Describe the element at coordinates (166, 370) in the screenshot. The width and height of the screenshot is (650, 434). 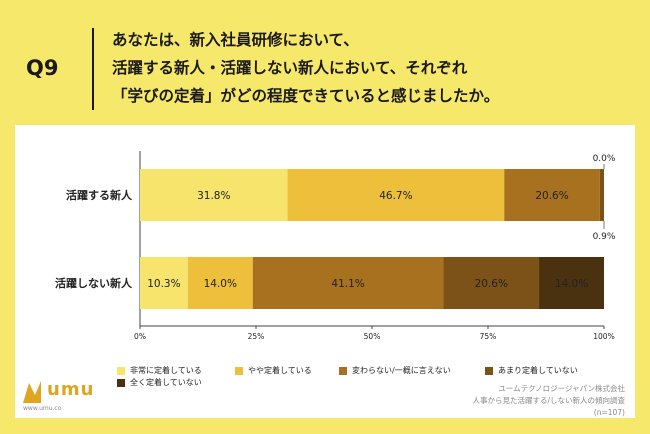
I see `legend-label: 非常に定着している` at that location.